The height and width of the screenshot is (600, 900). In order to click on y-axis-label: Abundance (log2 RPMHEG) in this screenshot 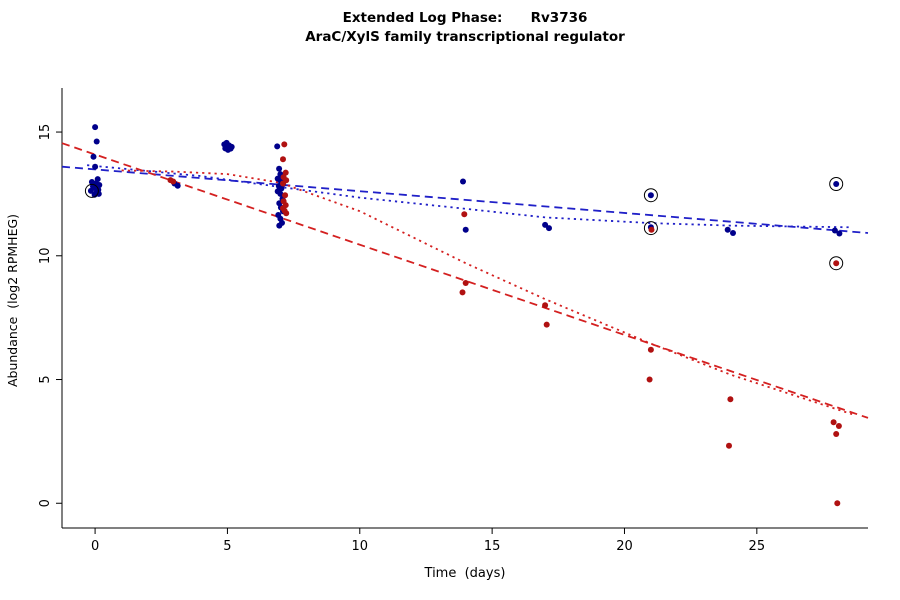, I will do `click(13, 300)`.